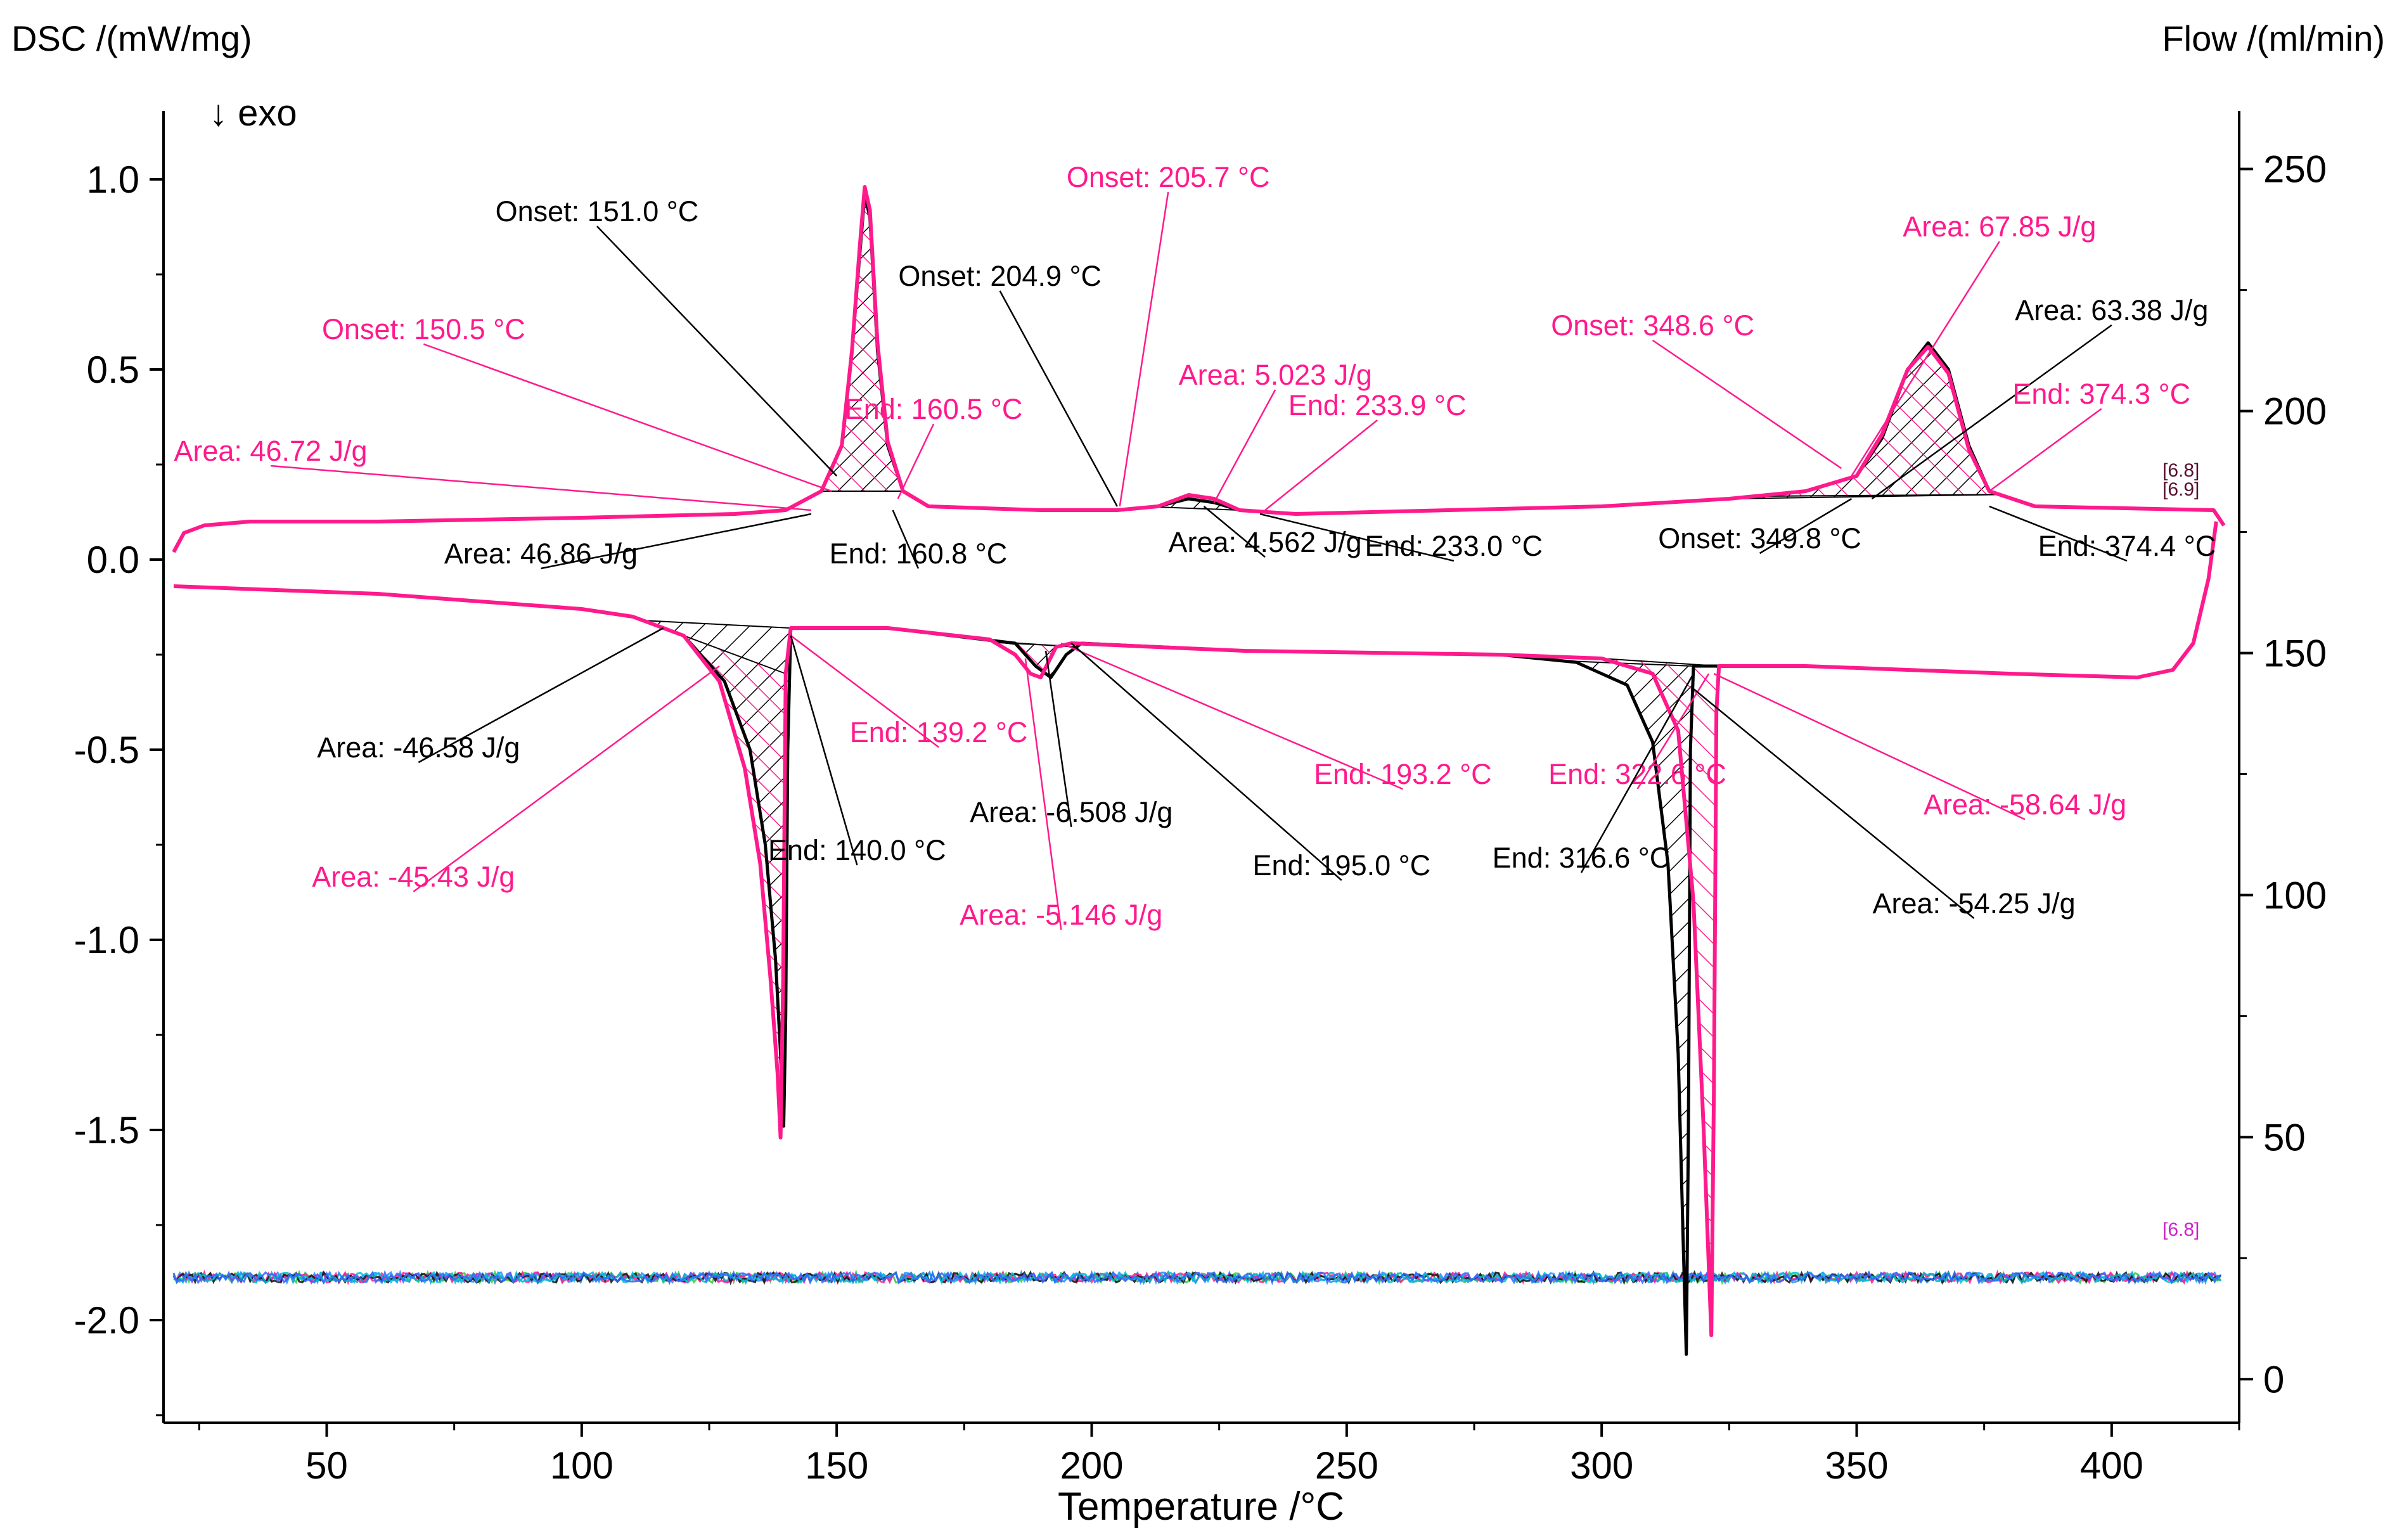 The width and height of the screenshot is (2390, 1540). I want to click on y-left-tick-label: -0.5, so click(106, 750).